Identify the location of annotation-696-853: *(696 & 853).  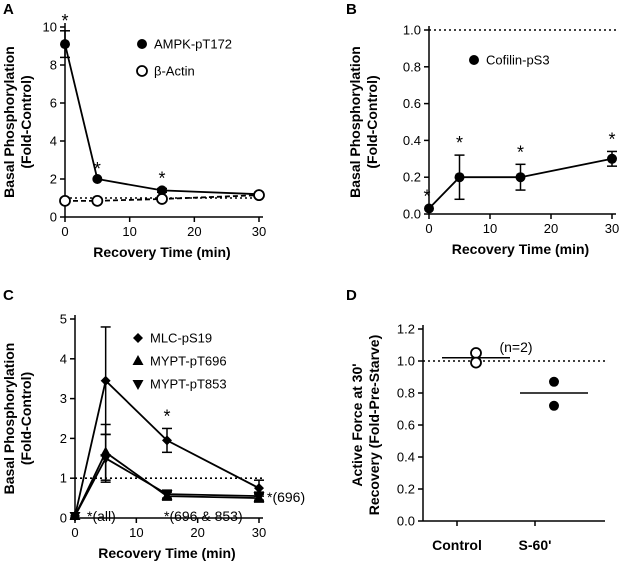
(203, 516).